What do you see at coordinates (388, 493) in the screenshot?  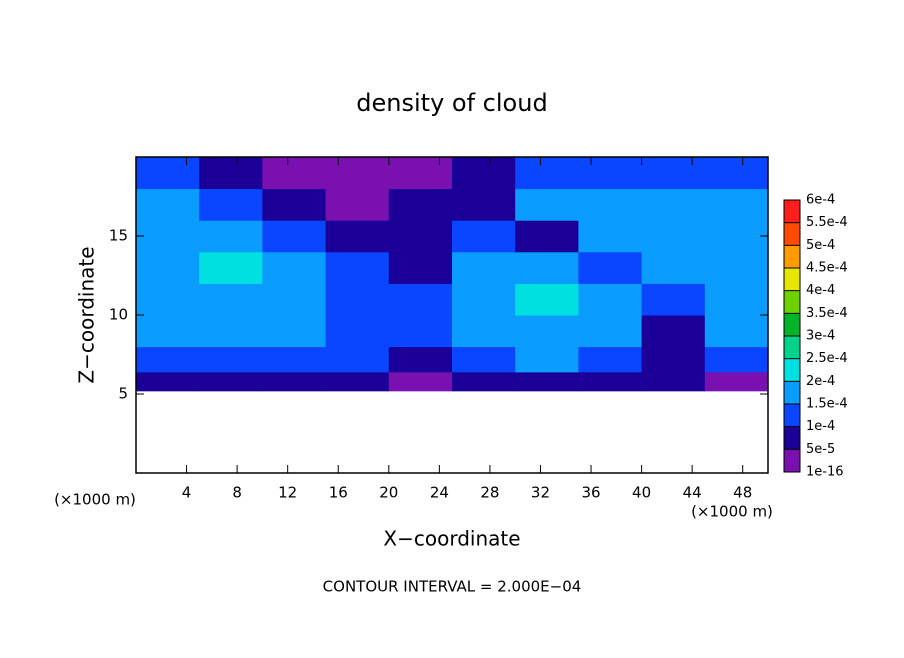 I see `x-tick-label: 20` at bounding box center [388, 493].